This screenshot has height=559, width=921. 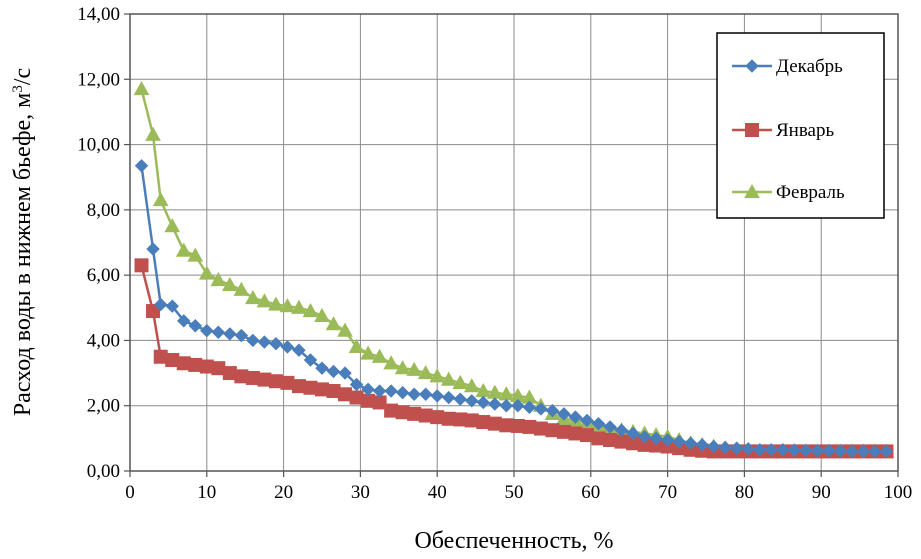 What do you see at coordinates (514, 492) in the screenshot?
I see `x-tick-label: 50` at bounding box center [514, 492].